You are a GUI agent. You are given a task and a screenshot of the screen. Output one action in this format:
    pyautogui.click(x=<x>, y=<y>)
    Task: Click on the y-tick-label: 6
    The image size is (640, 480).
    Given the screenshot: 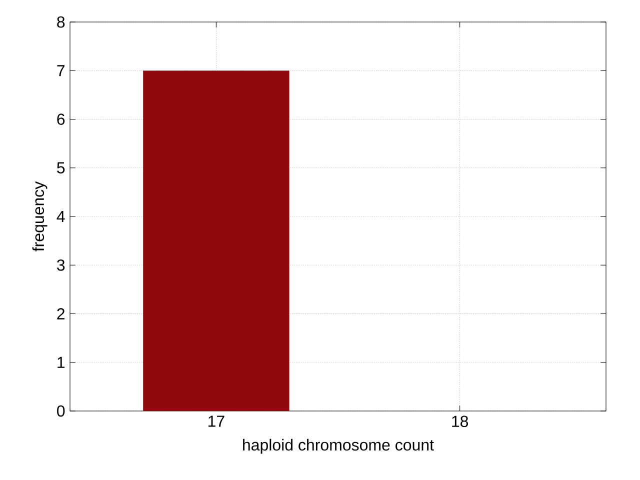 What is the action you would take?
    pyautogui.click(x=61, y=119)
    